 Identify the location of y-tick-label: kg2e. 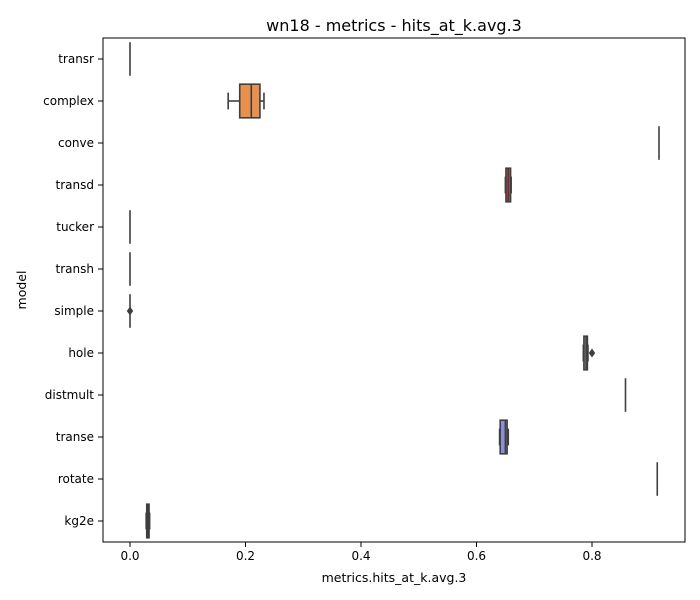
(79, 521).